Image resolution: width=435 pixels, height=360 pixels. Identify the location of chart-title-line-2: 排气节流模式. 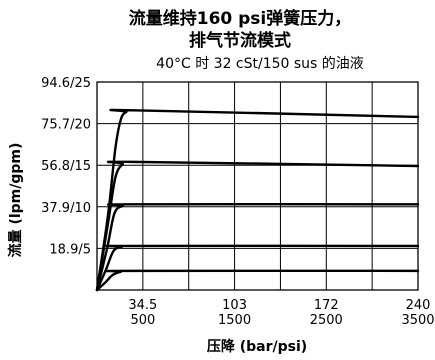
(240, 40).